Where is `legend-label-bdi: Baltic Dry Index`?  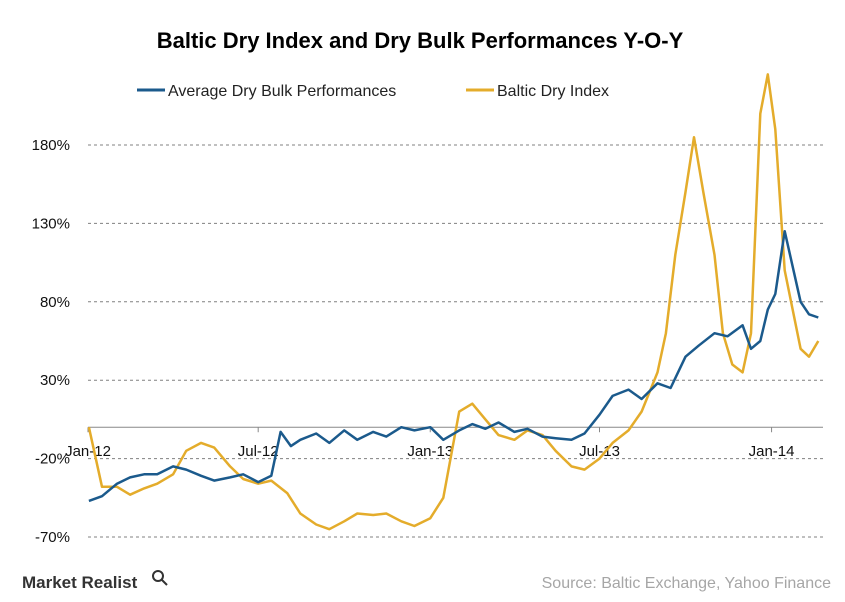
legend-label-bdi: Baltic Dry Index is located at coordinates (553, 91).